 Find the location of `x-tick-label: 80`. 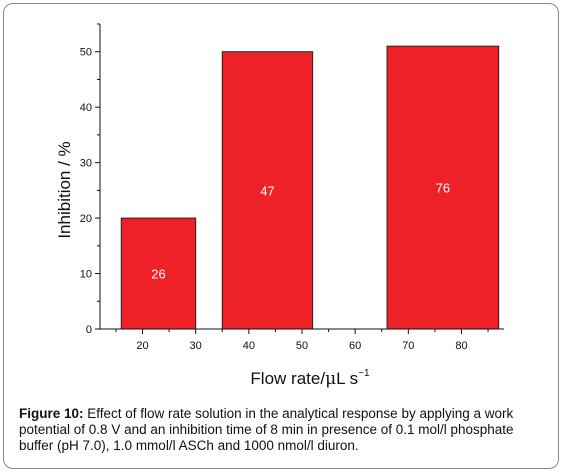

x-tick-label: 80 is located at coordinates (461, 346).